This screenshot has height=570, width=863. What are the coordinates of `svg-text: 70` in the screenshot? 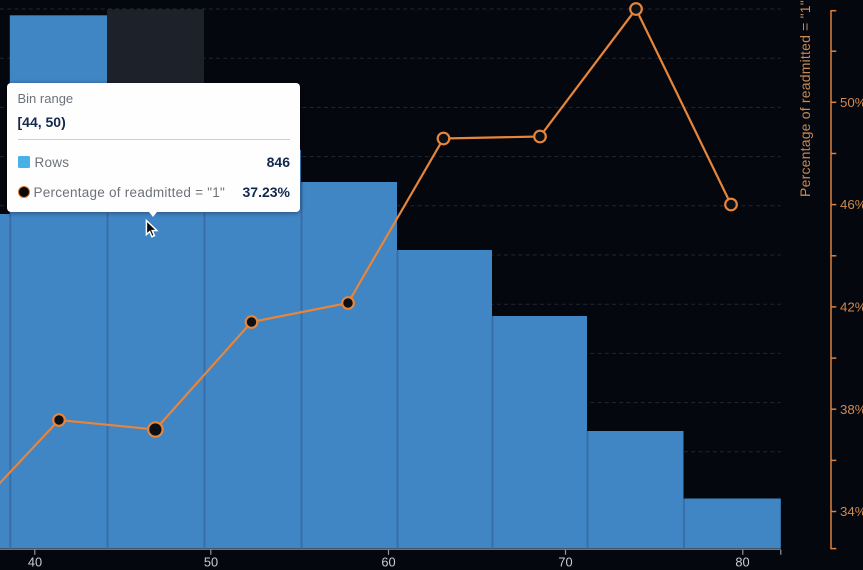 It's located at (565, 562).